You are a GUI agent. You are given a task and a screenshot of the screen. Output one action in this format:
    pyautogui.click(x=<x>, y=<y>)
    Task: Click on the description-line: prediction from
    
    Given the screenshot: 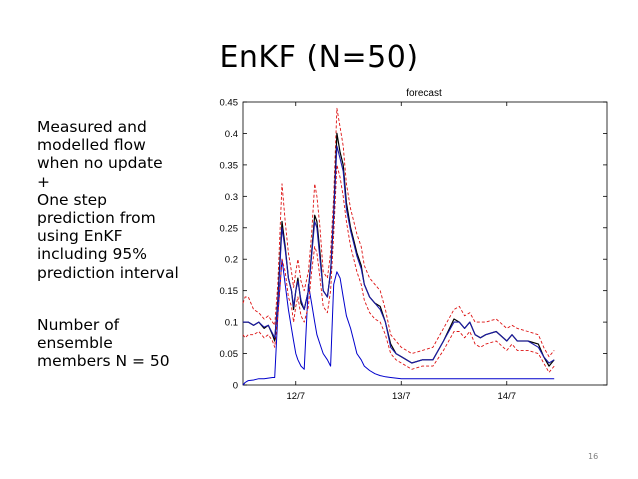 What is the action you would take?
    pyautogui.click(x=96, y=218)
    